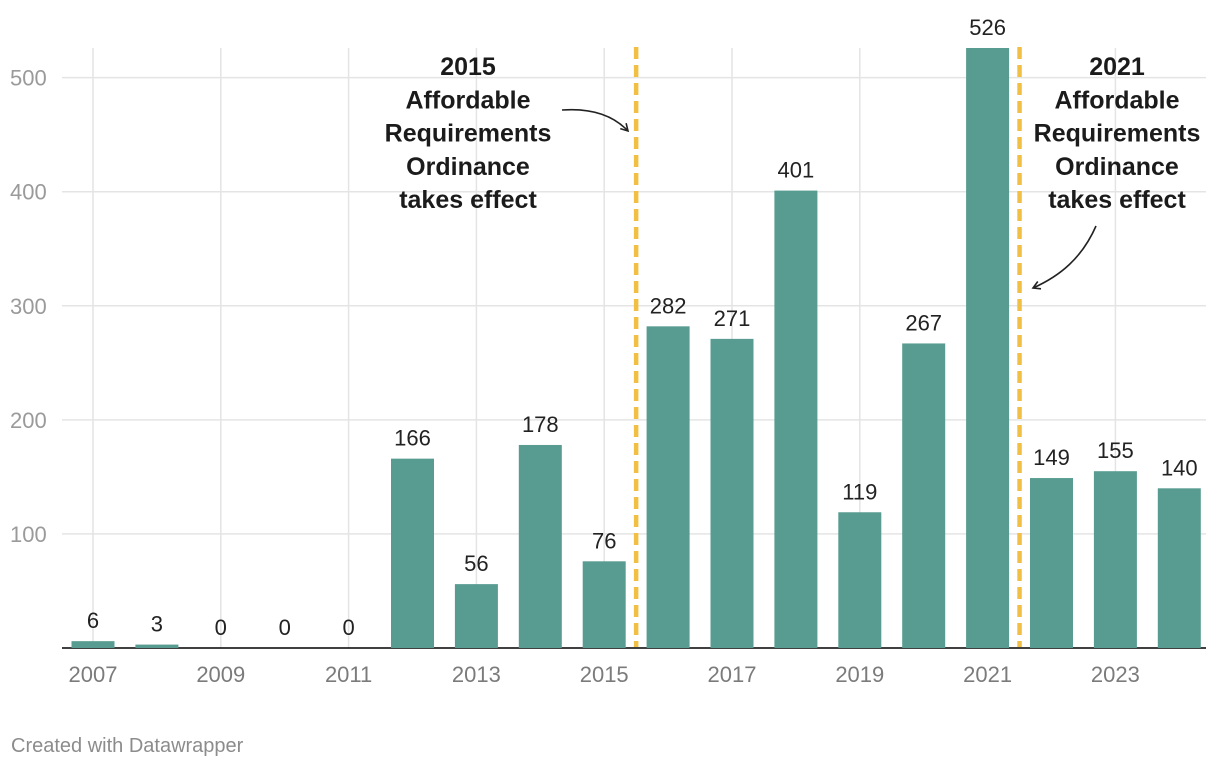  What do you see at coordinates (987, 27) in the screenshot?
I see `value-label-2021: 526` at bounding box center [987, 27].